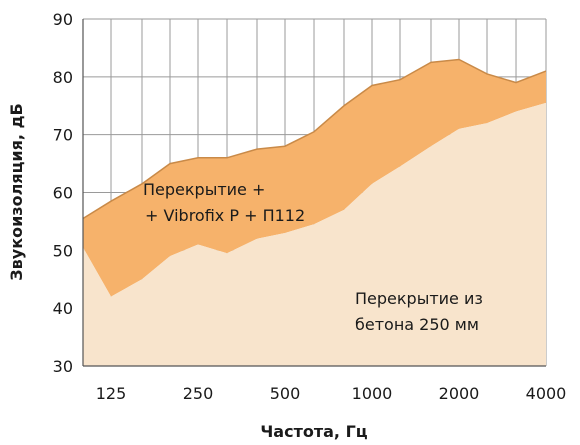 The width and height of the screenshot is (580, 445). I want to click on x-axis-title: Частота, Гц, so click(313, 431).